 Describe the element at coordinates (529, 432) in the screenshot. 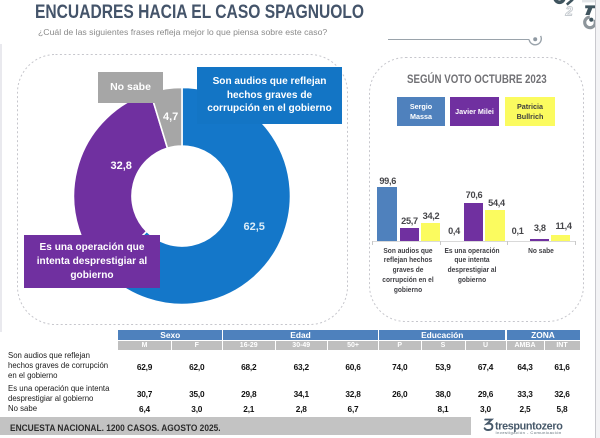

I see `svg-text: Investigación - Comunicación` at that location.